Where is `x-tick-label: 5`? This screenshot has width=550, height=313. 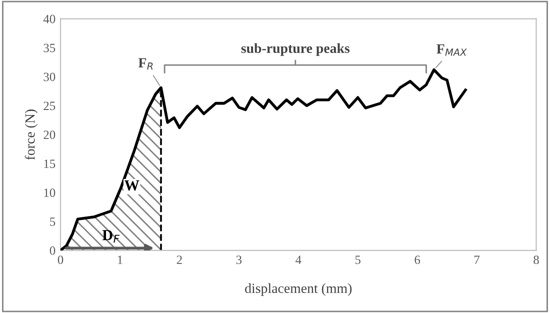 x-tick-label: 5 is located at coordinates (357, 260).